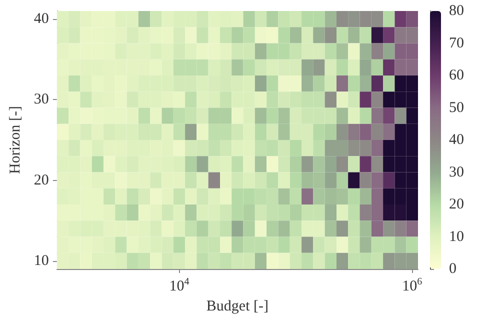 This screenshot has width=480, height=320. Describe the element at coordinates (456, 236) in the screenshot. I see `color-bar-label: 10` at that location.